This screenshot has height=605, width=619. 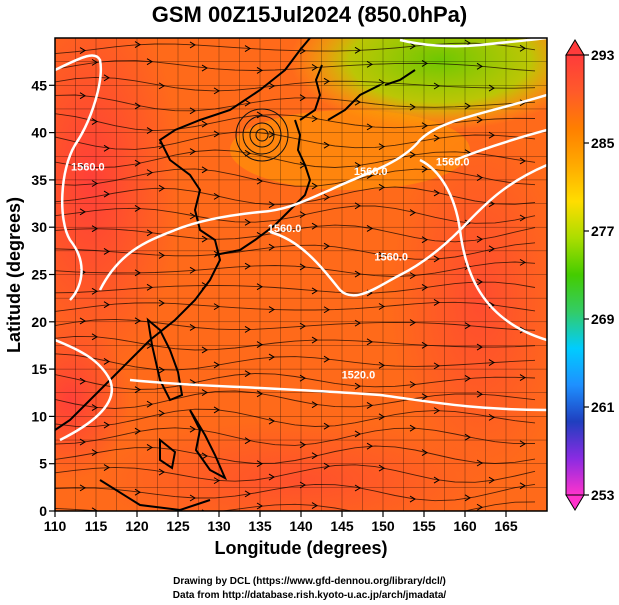 I want to click on x-tick-label: 145, so click(x=342, y=526).